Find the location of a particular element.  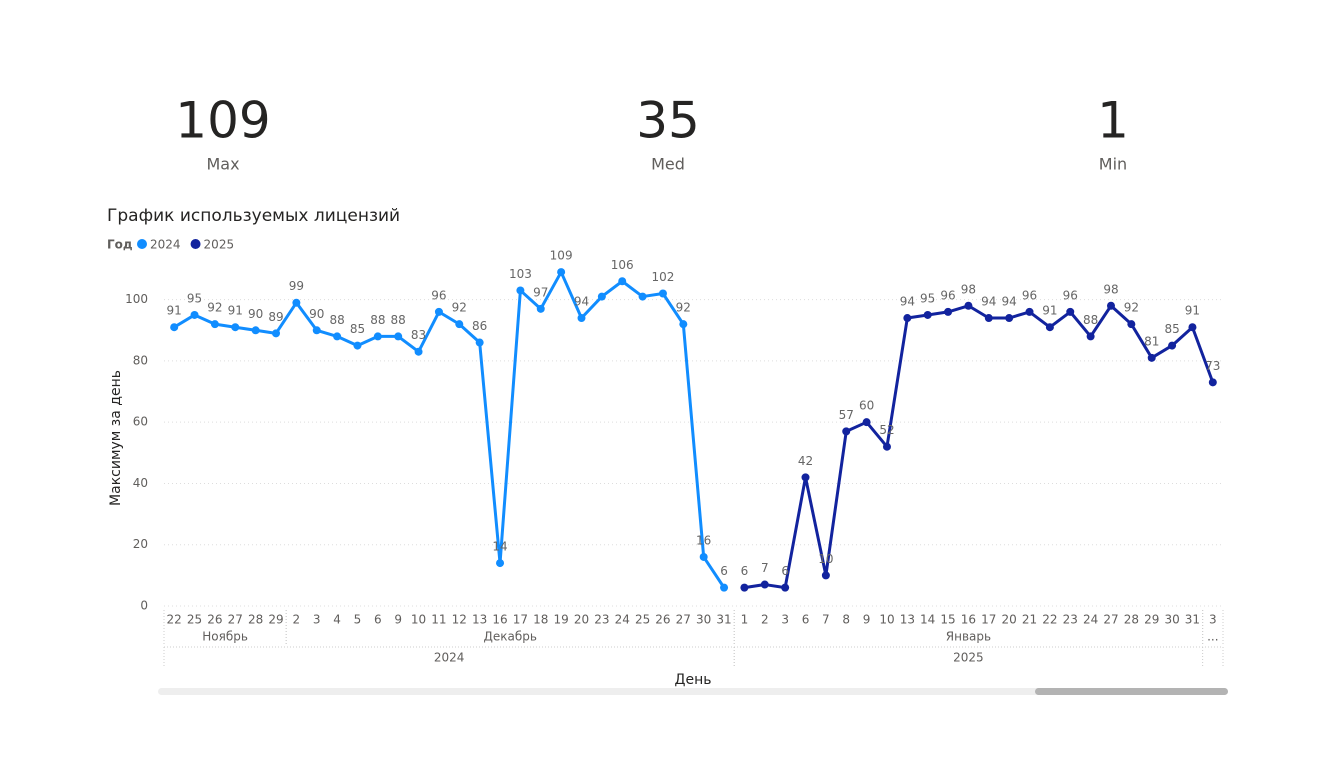

x-tick-label: 28 is located at coordinates (255, 620).